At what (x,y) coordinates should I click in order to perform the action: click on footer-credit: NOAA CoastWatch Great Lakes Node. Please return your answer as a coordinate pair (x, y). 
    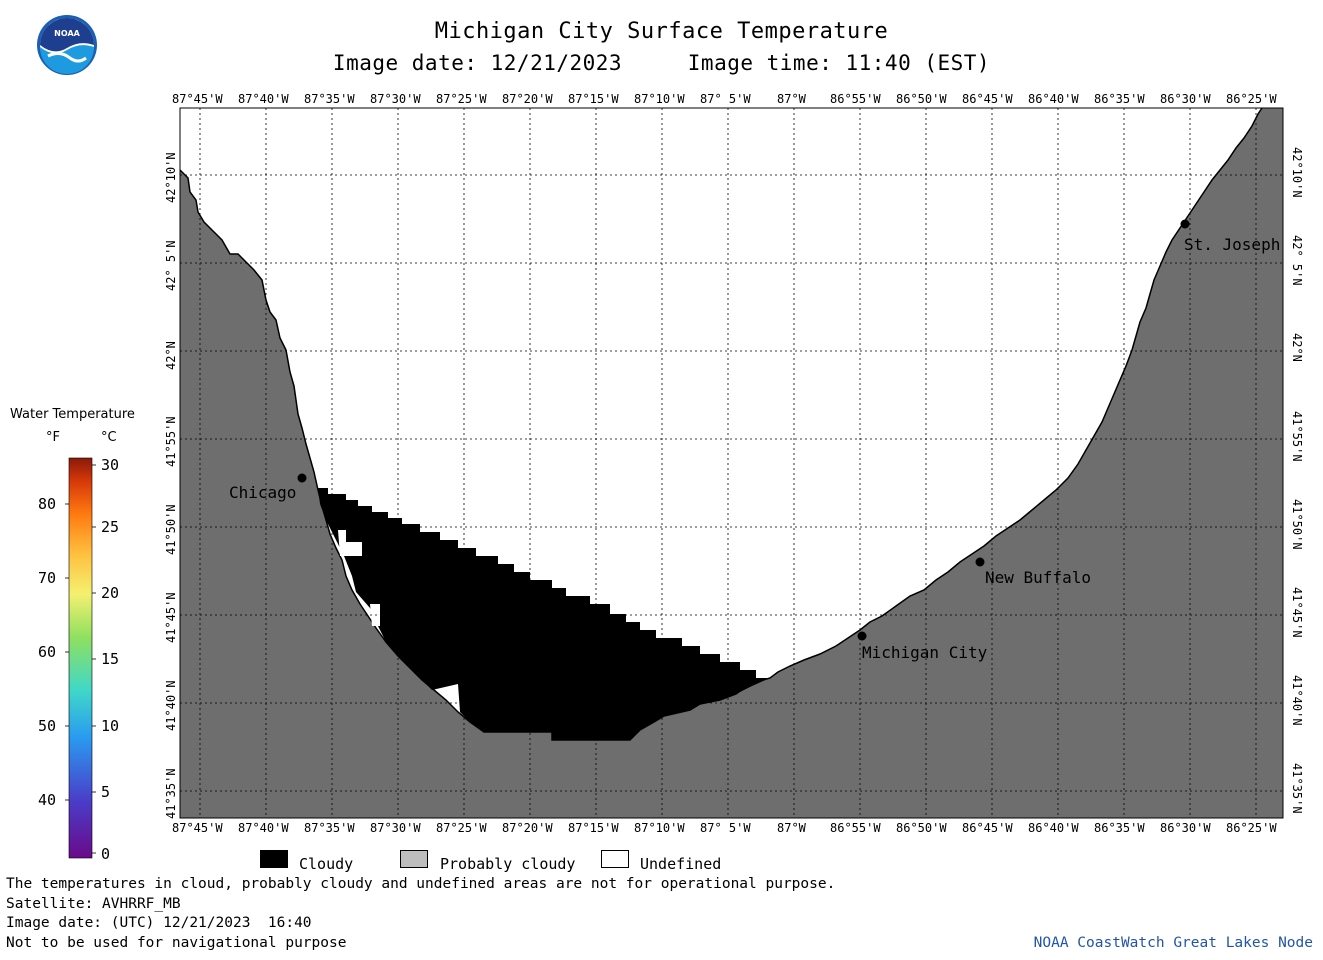
    Looking at the image, I should click on (1173, 943).